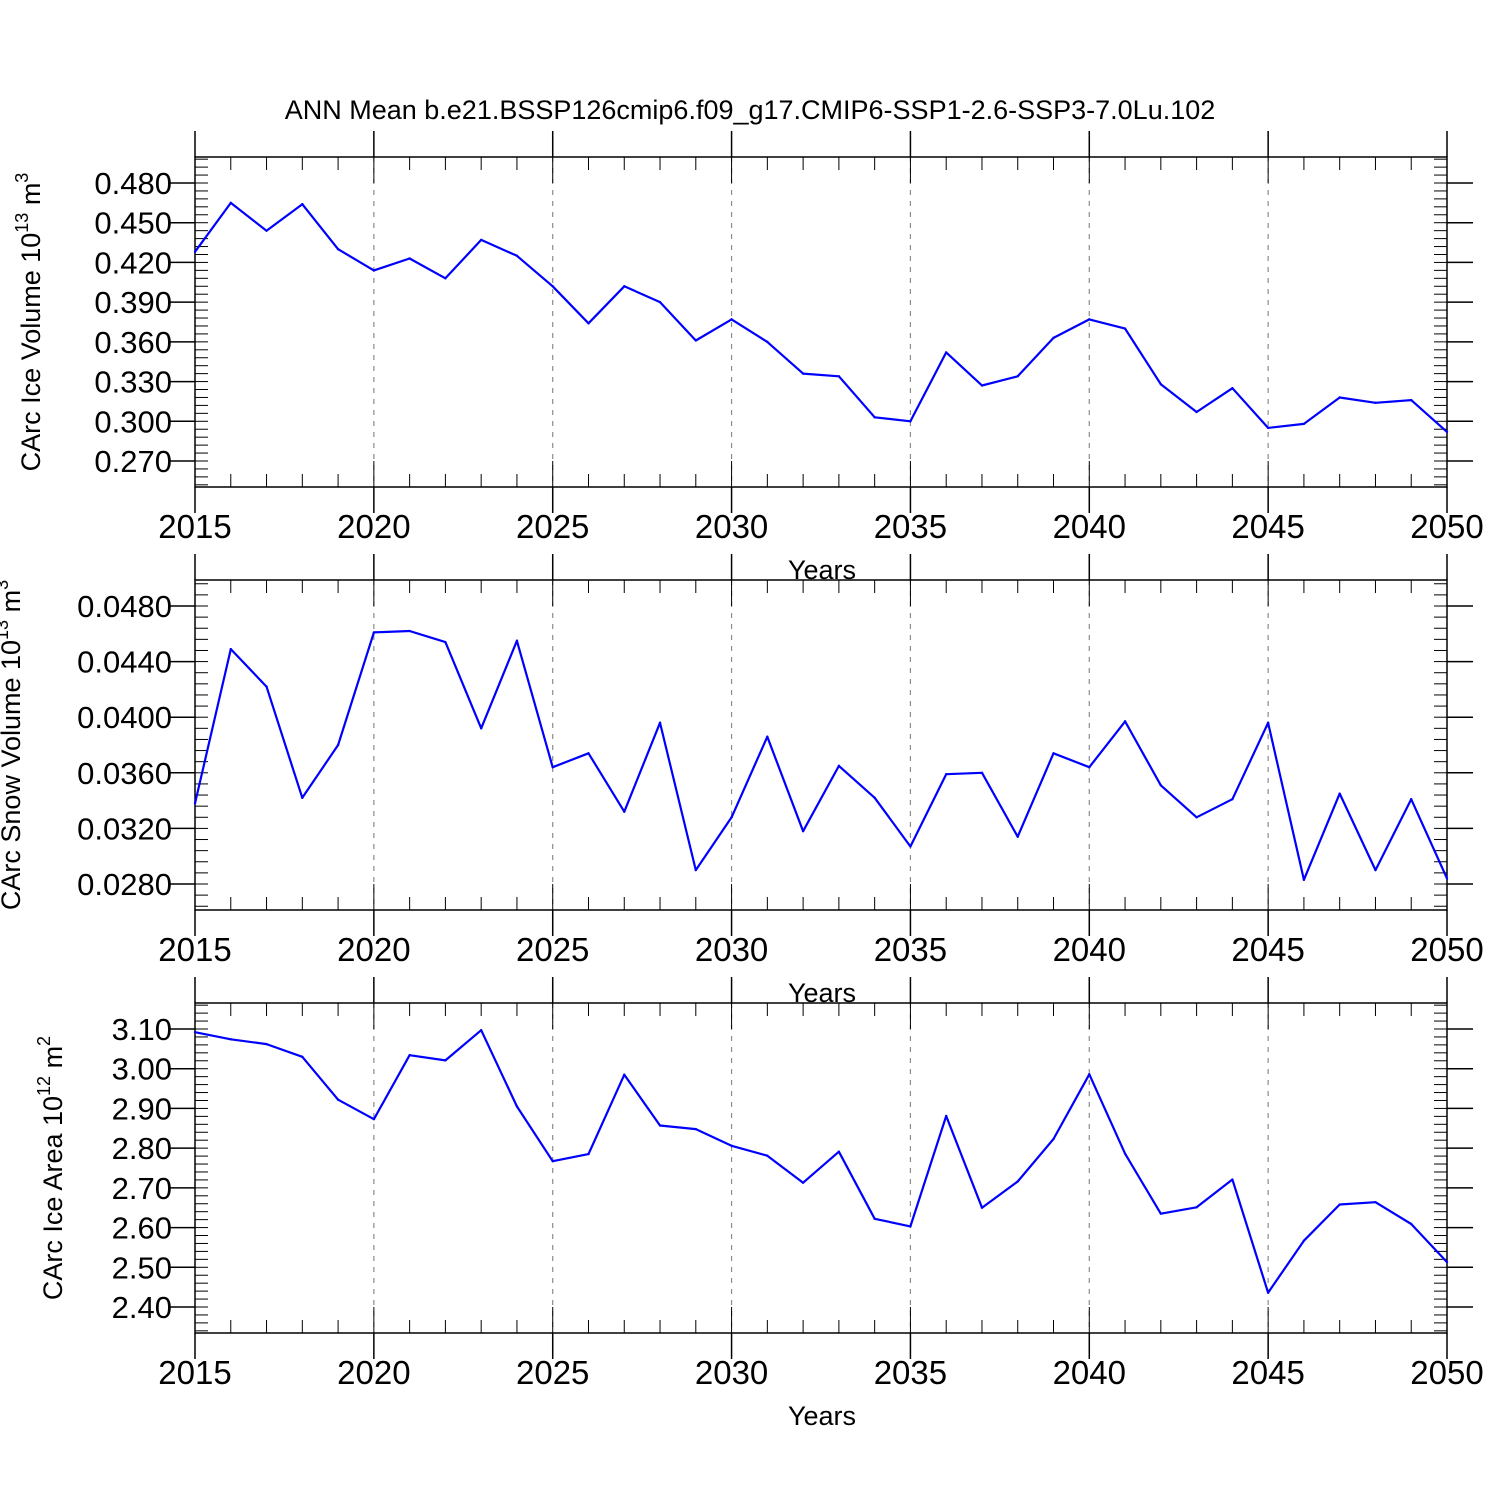 This screenshot has width=1500, height=1505. What do you see at coordinates (133, 342) in the screenshot?
I see `y-tick-label: 0.360` at bounding box center [133, 342].